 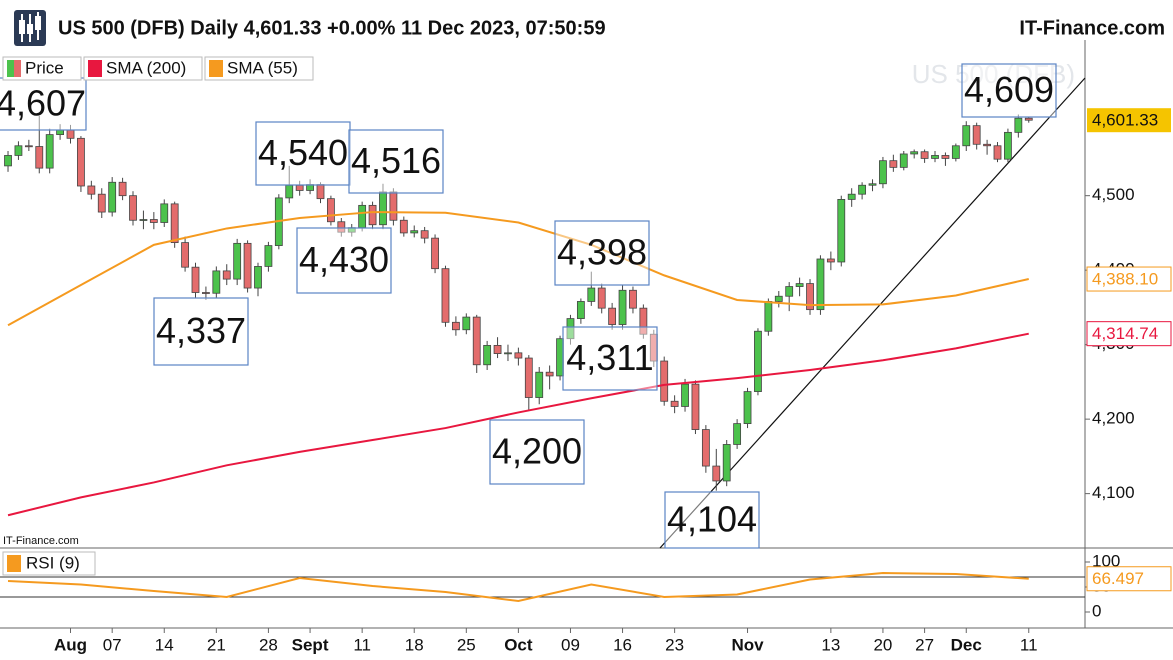 What do you see at coordinates (518, 587) in the screenshot?
I see `line-series` at bounding box center [518, 587].